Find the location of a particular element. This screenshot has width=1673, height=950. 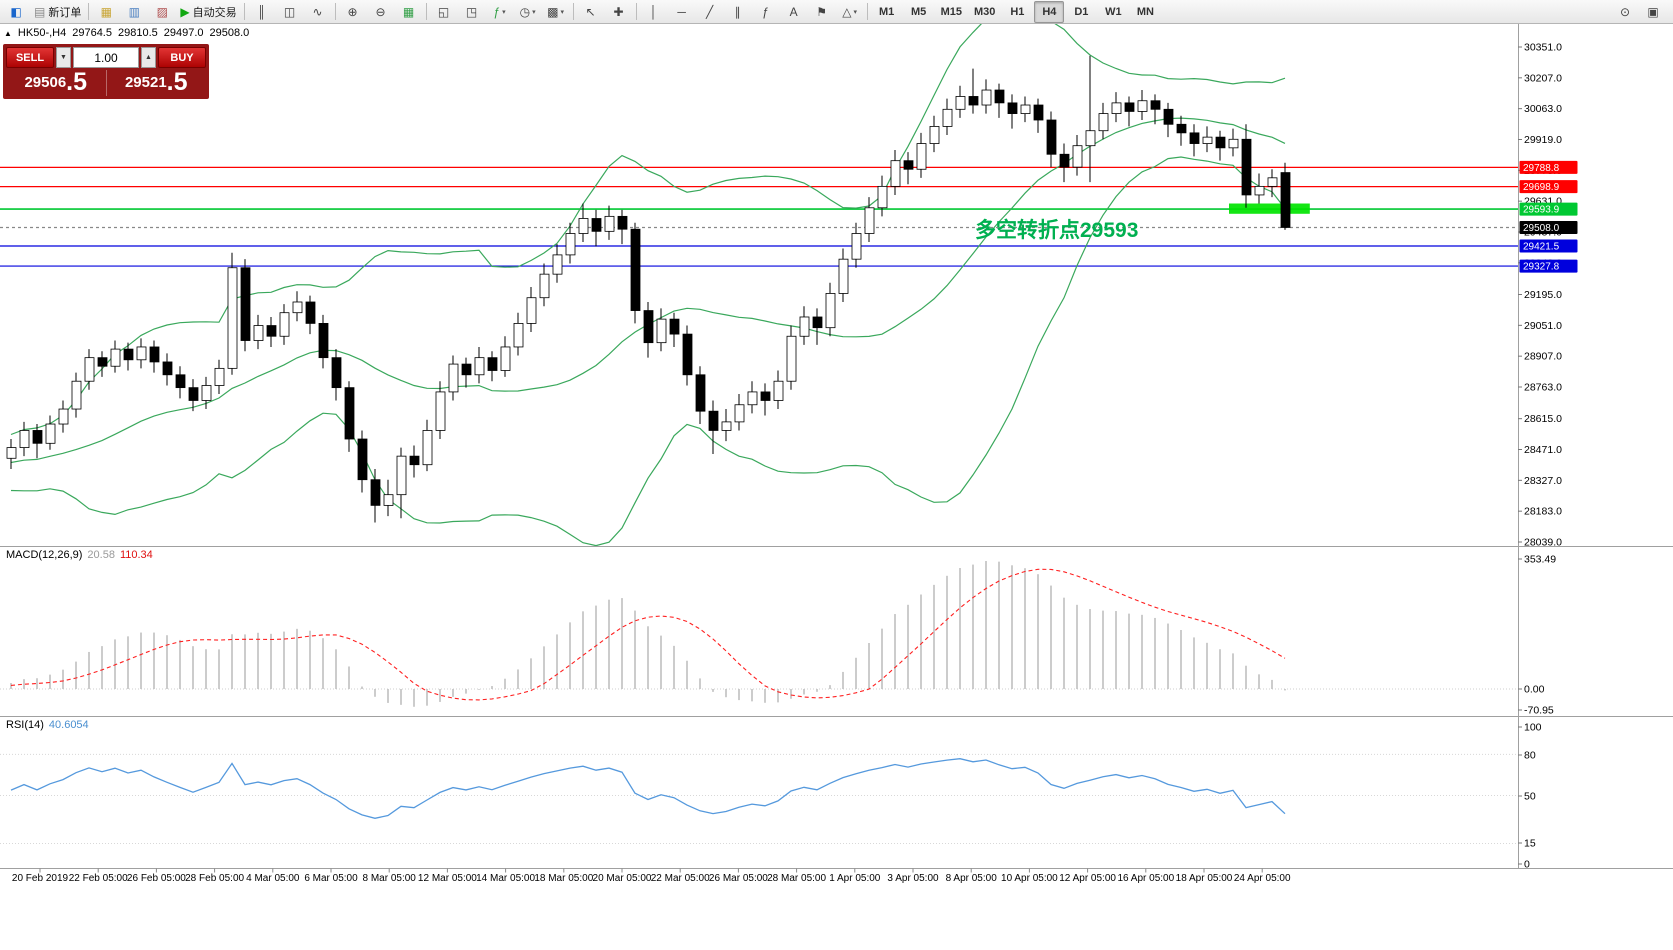

autotrading-button: ▶ 自动交易 is located at coordinates (208, 12).